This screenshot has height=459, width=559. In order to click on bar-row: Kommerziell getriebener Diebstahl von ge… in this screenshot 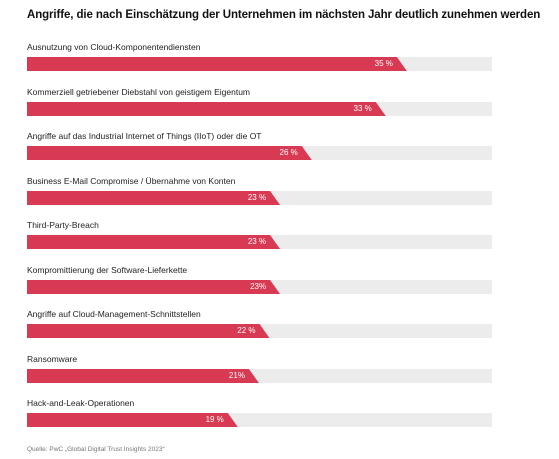, I will do `click(259, 107)`.